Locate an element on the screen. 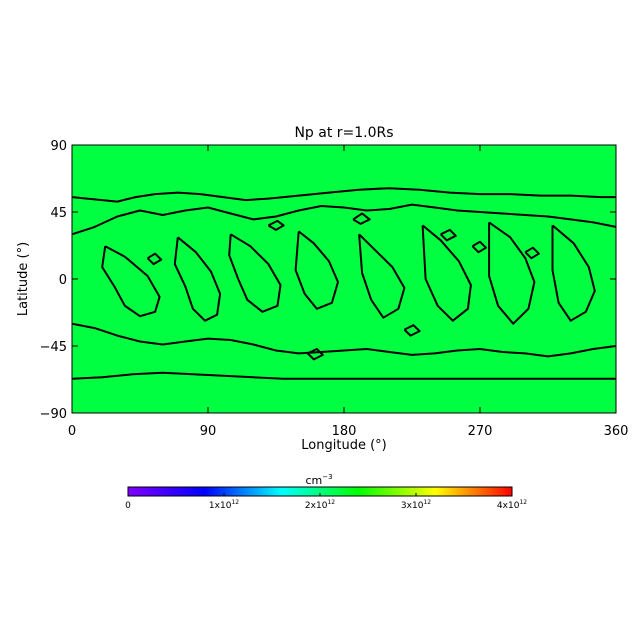  colorbar-tick-label: 0 is located at coordinates (128, 506).